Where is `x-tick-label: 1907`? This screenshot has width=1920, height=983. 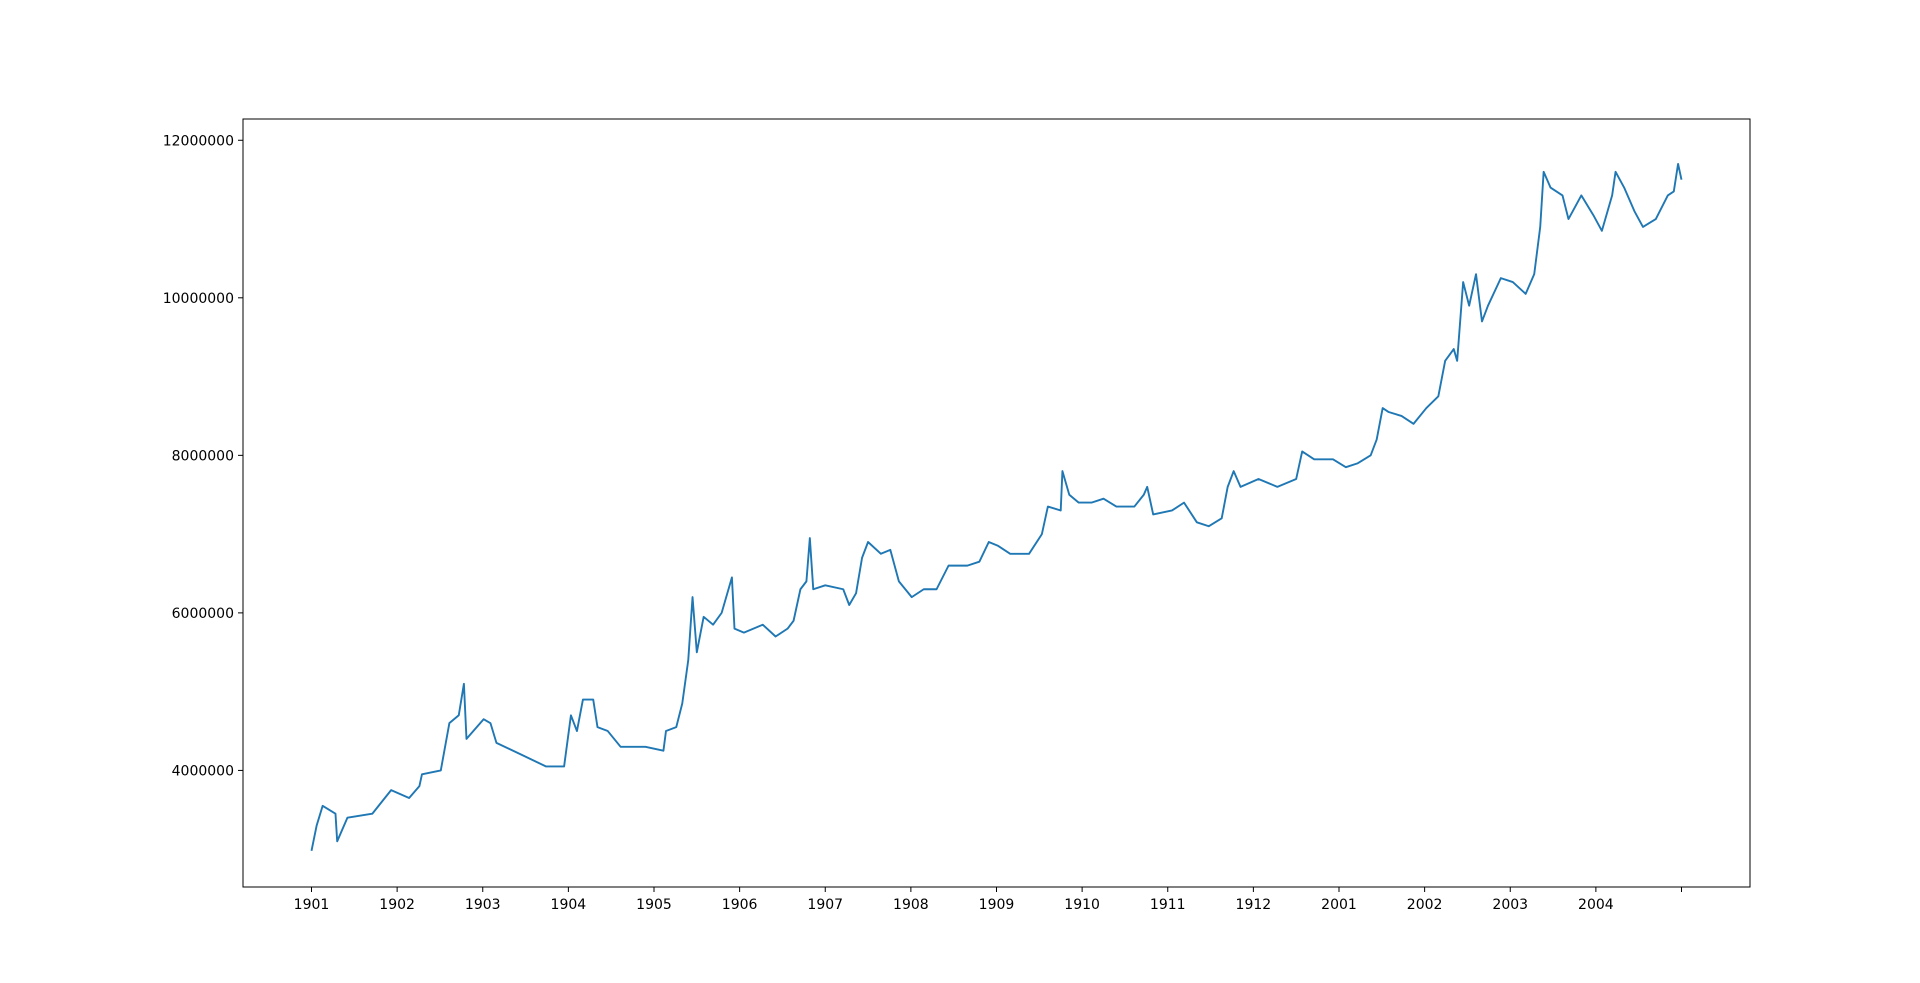 x-tick-label: 1907 is located at coordinates (825, 905).